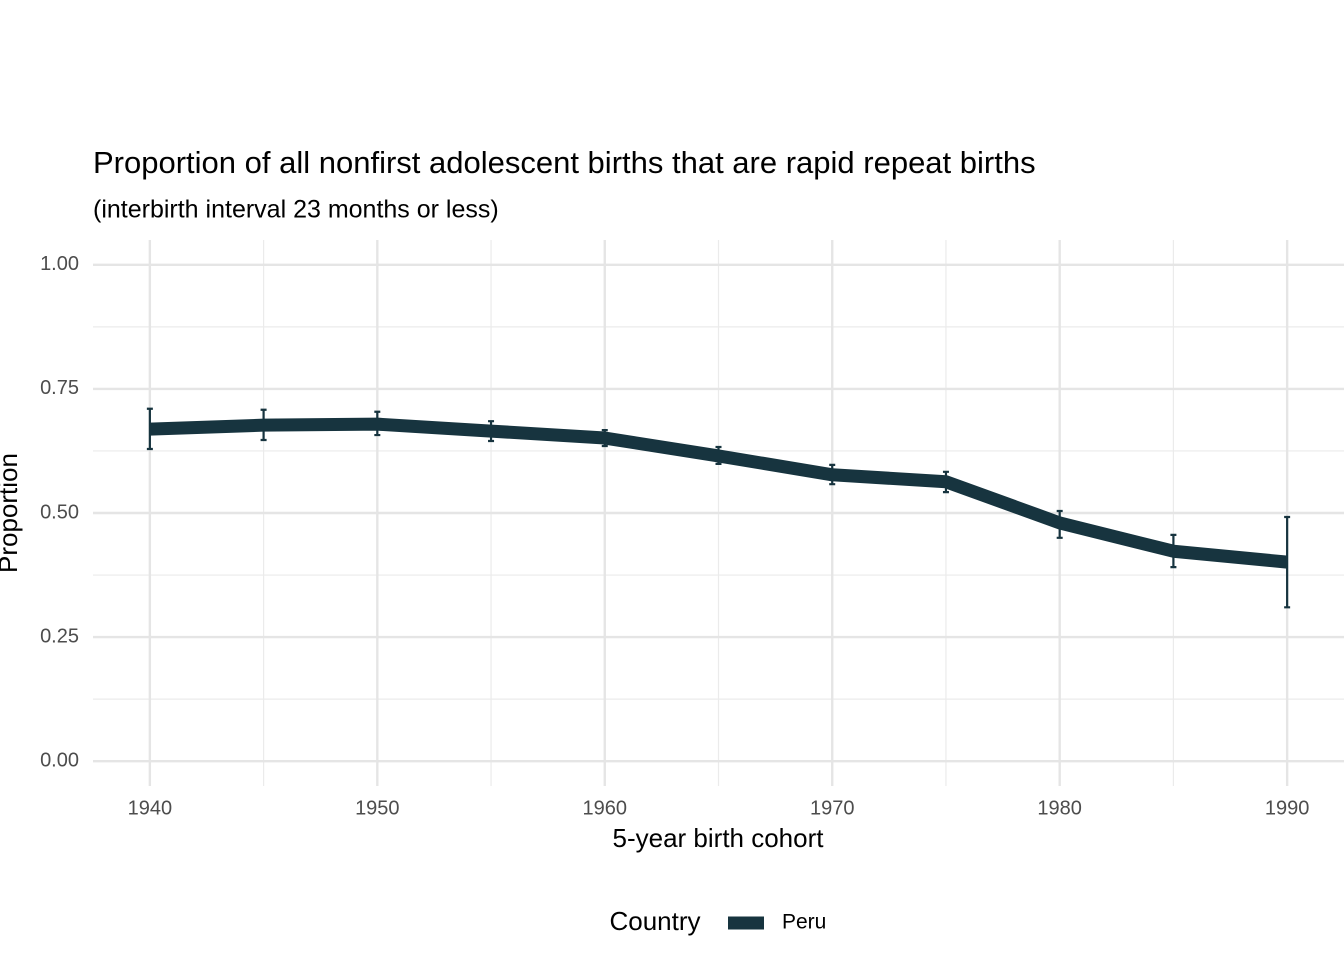 This screenshot has width=1344, height=960. What do you see at coordinates (718, 493) in the screenshot?
I see `data-line` at bounding box center [718, 493].